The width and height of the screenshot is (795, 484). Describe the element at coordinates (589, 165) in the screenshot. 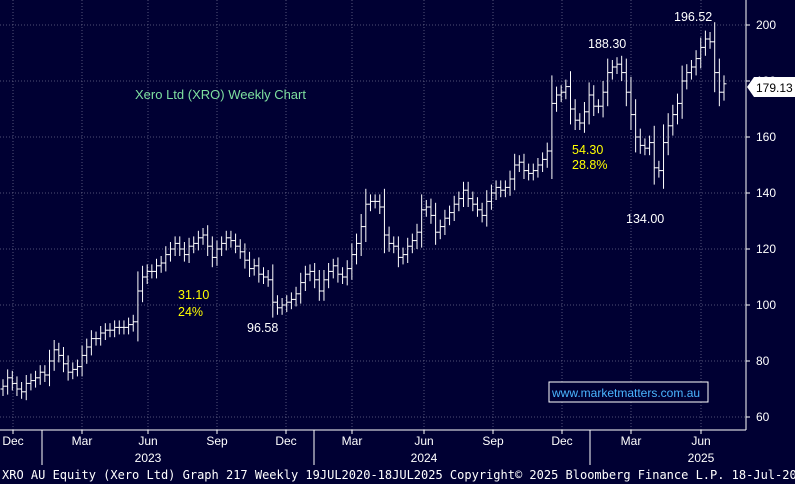

I see `annotation-label: 28.8%` at that location.